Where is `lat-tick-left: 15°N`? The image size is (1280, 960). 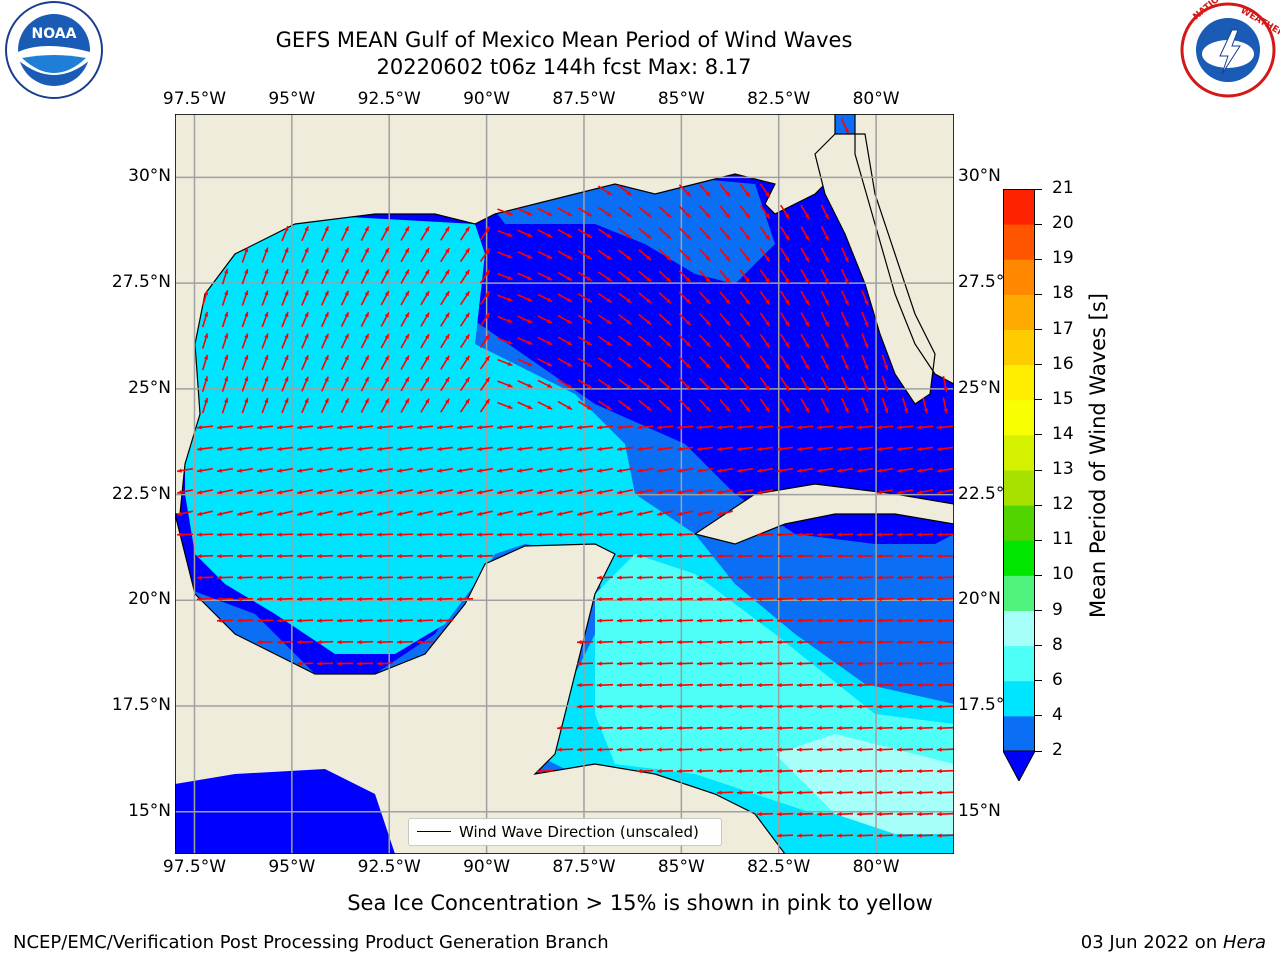 lat-tick-left: 15°N is located at coordinates (149, 810).